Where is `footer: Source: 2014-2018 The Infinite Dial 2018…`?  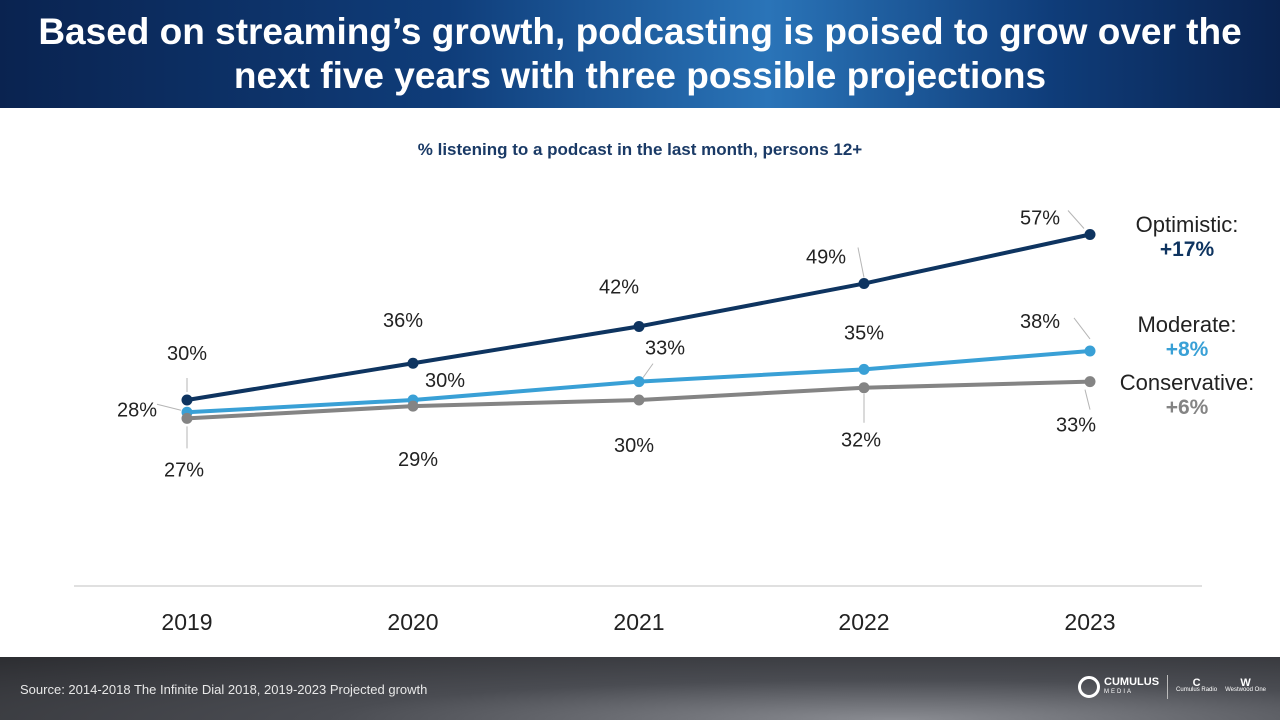 footer: Source: 2014-2018 The Infinite Dial 2018… is located at coordinates (640, 688).